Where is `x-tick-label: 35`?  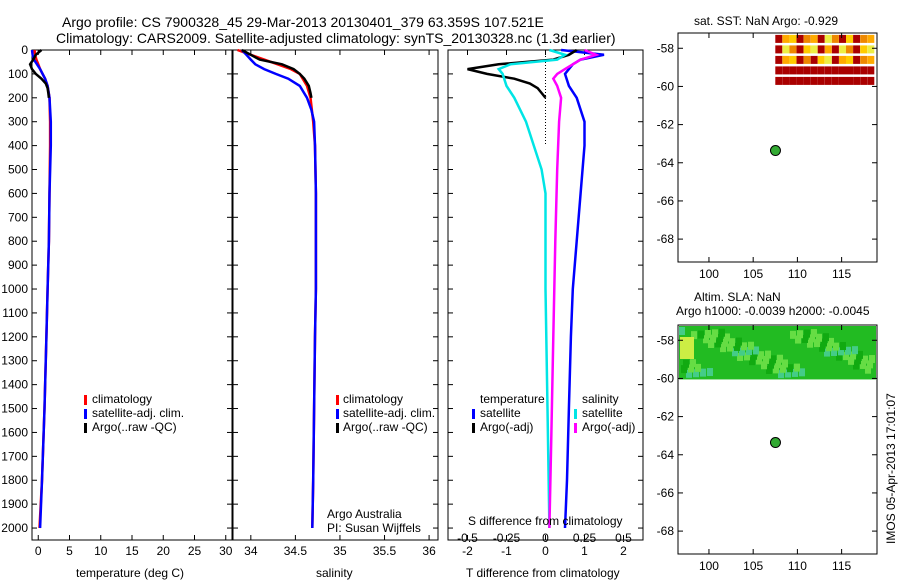 x-tick-label: 35 is located at coordinates (340, 551).